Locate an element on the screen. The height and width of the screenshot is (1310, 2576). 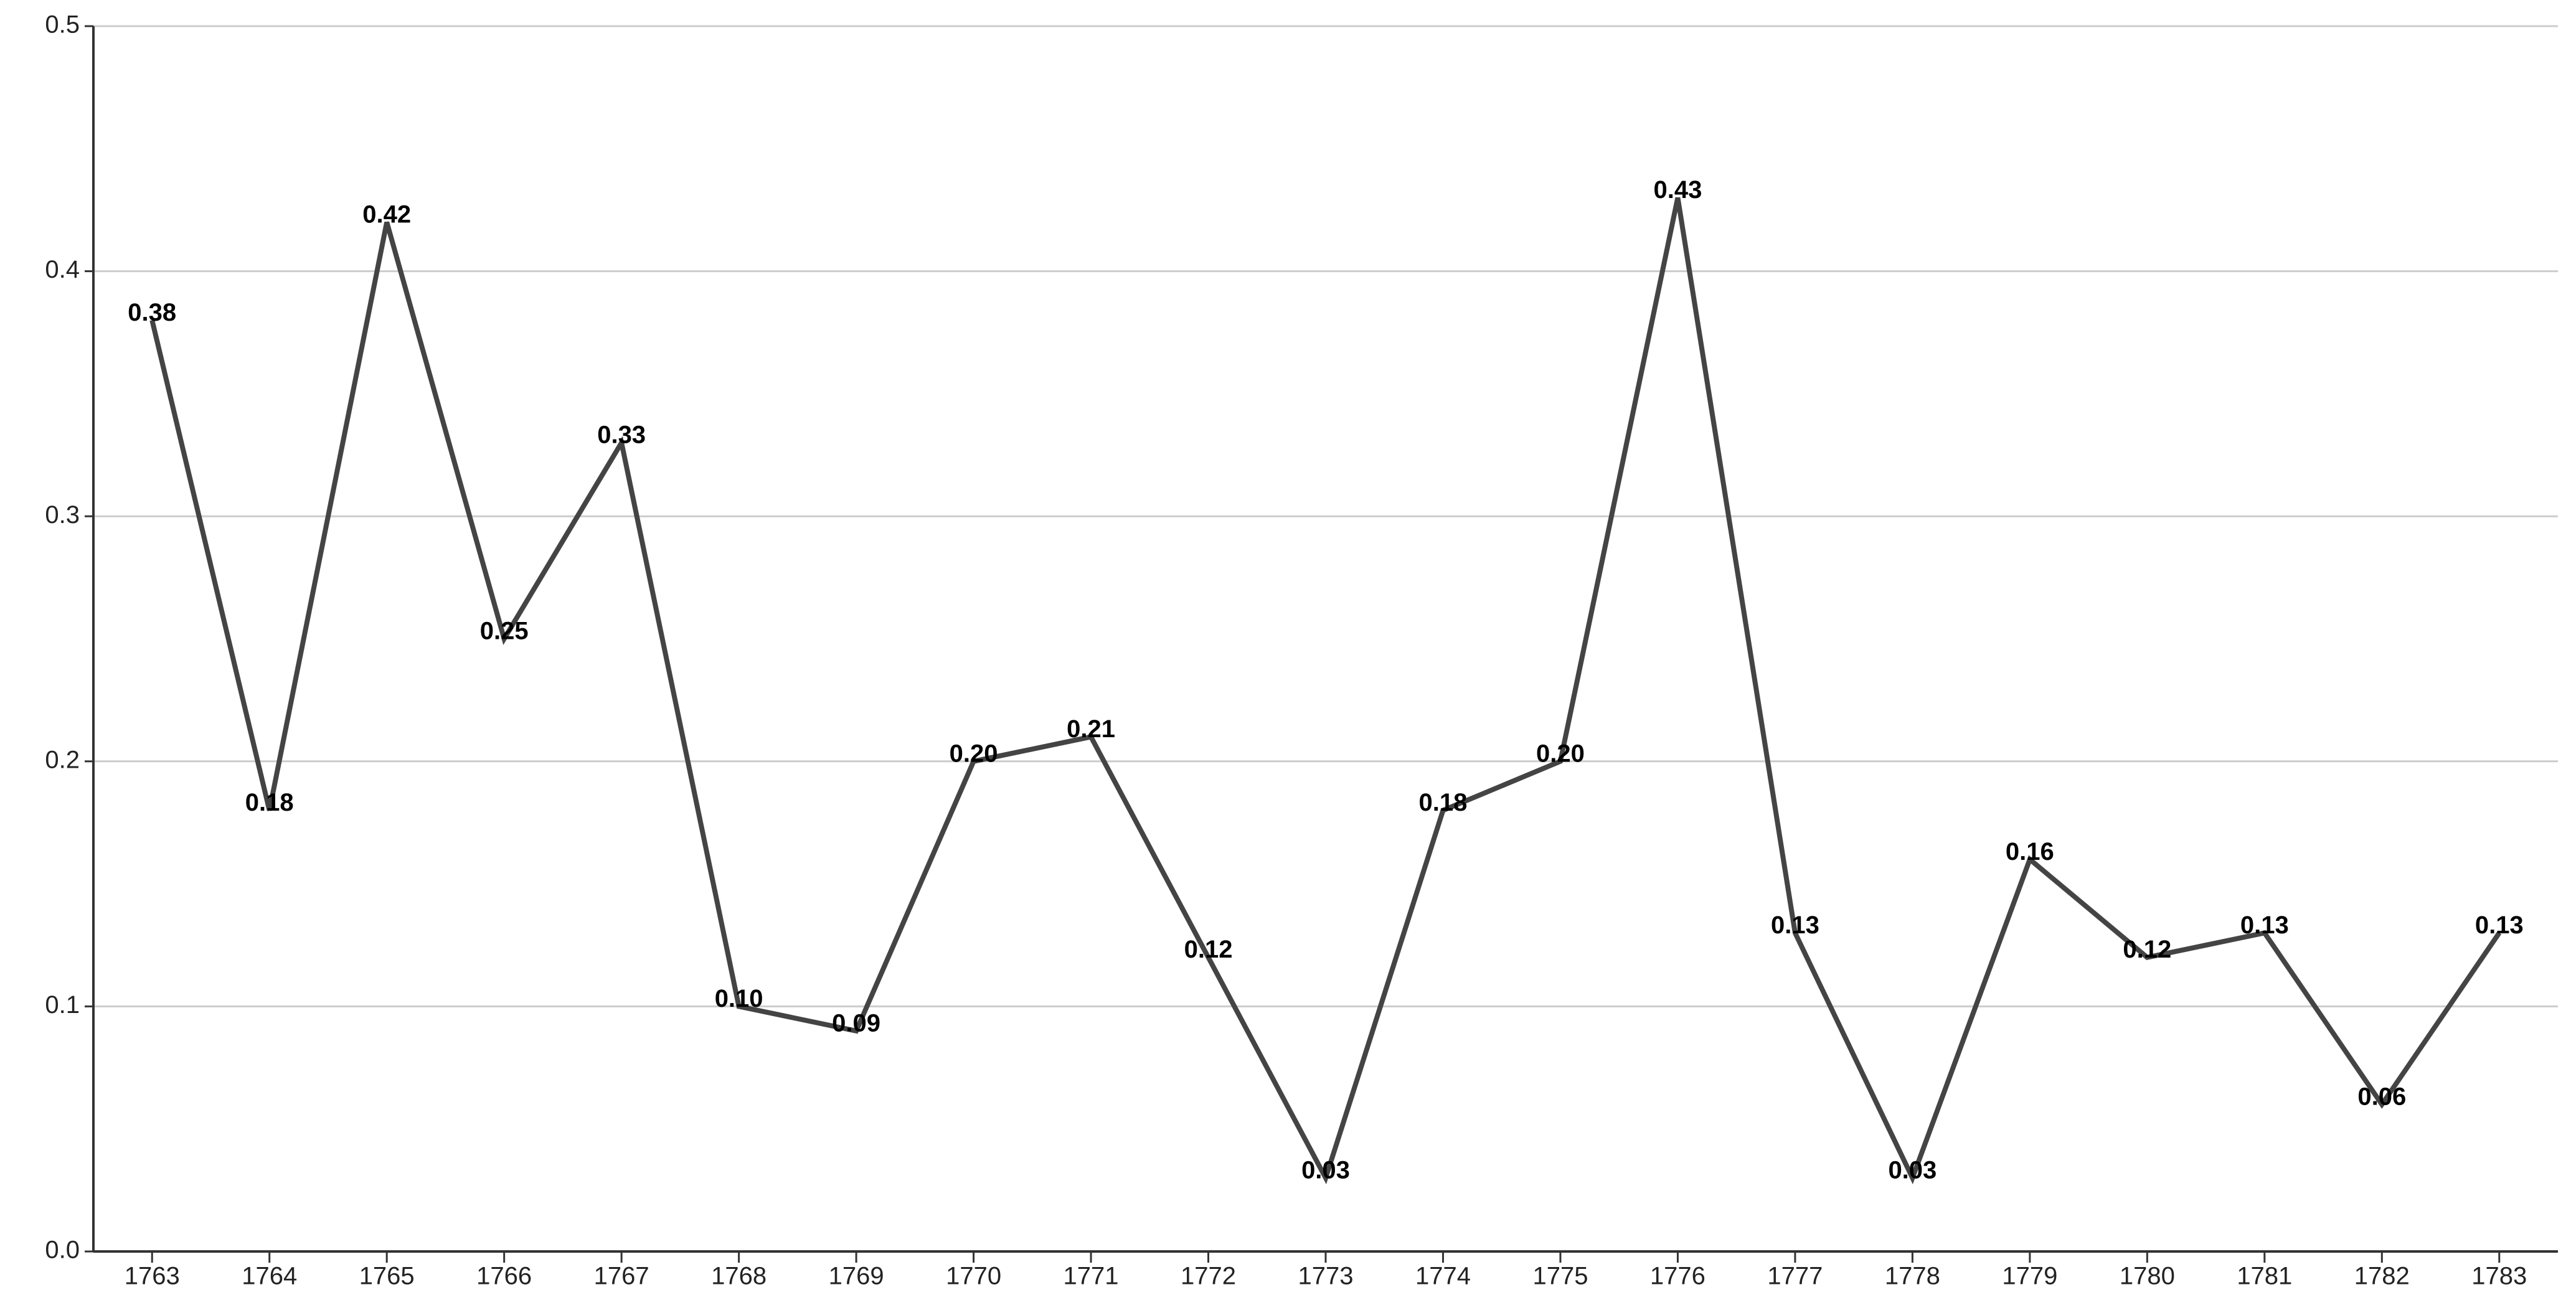
x-tick-label: 1775 is located at coordinates (1560, 1276).